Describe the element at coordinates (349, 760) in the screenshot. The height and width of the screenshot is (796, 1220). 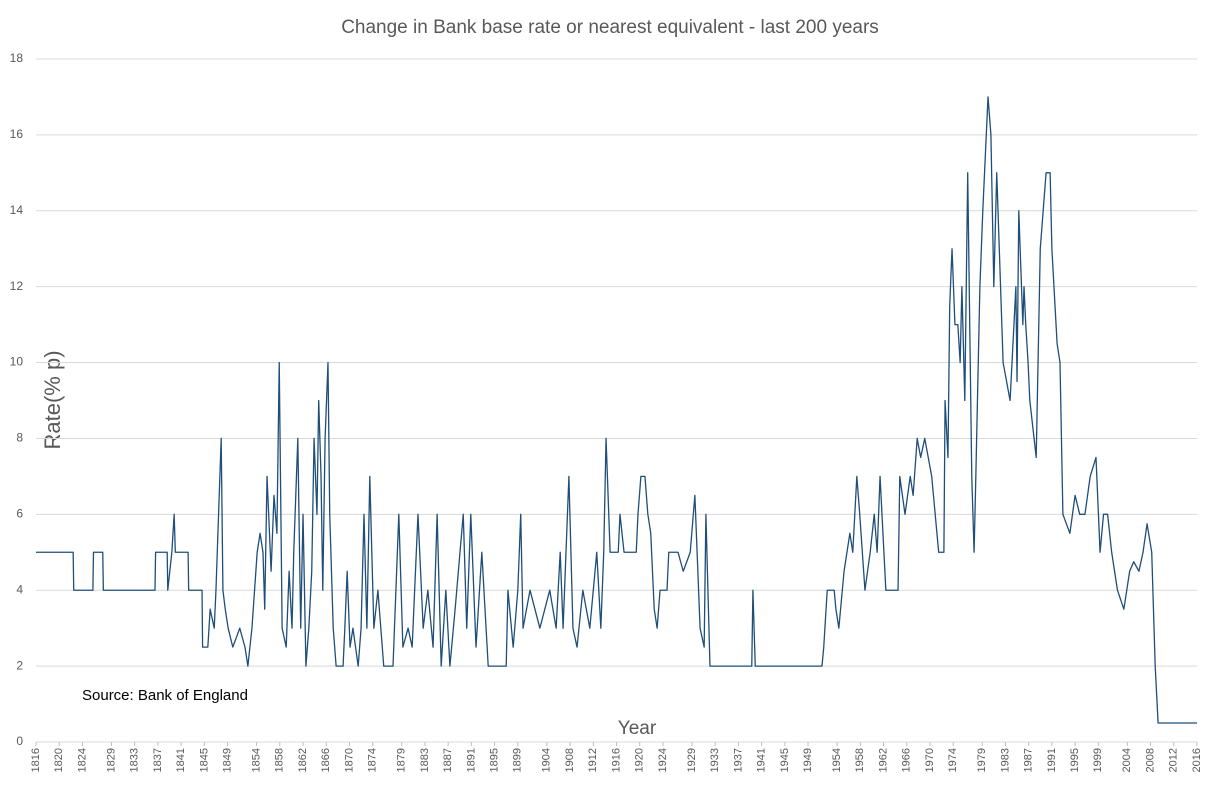
I see `x-tick-label: 1870` at that location.